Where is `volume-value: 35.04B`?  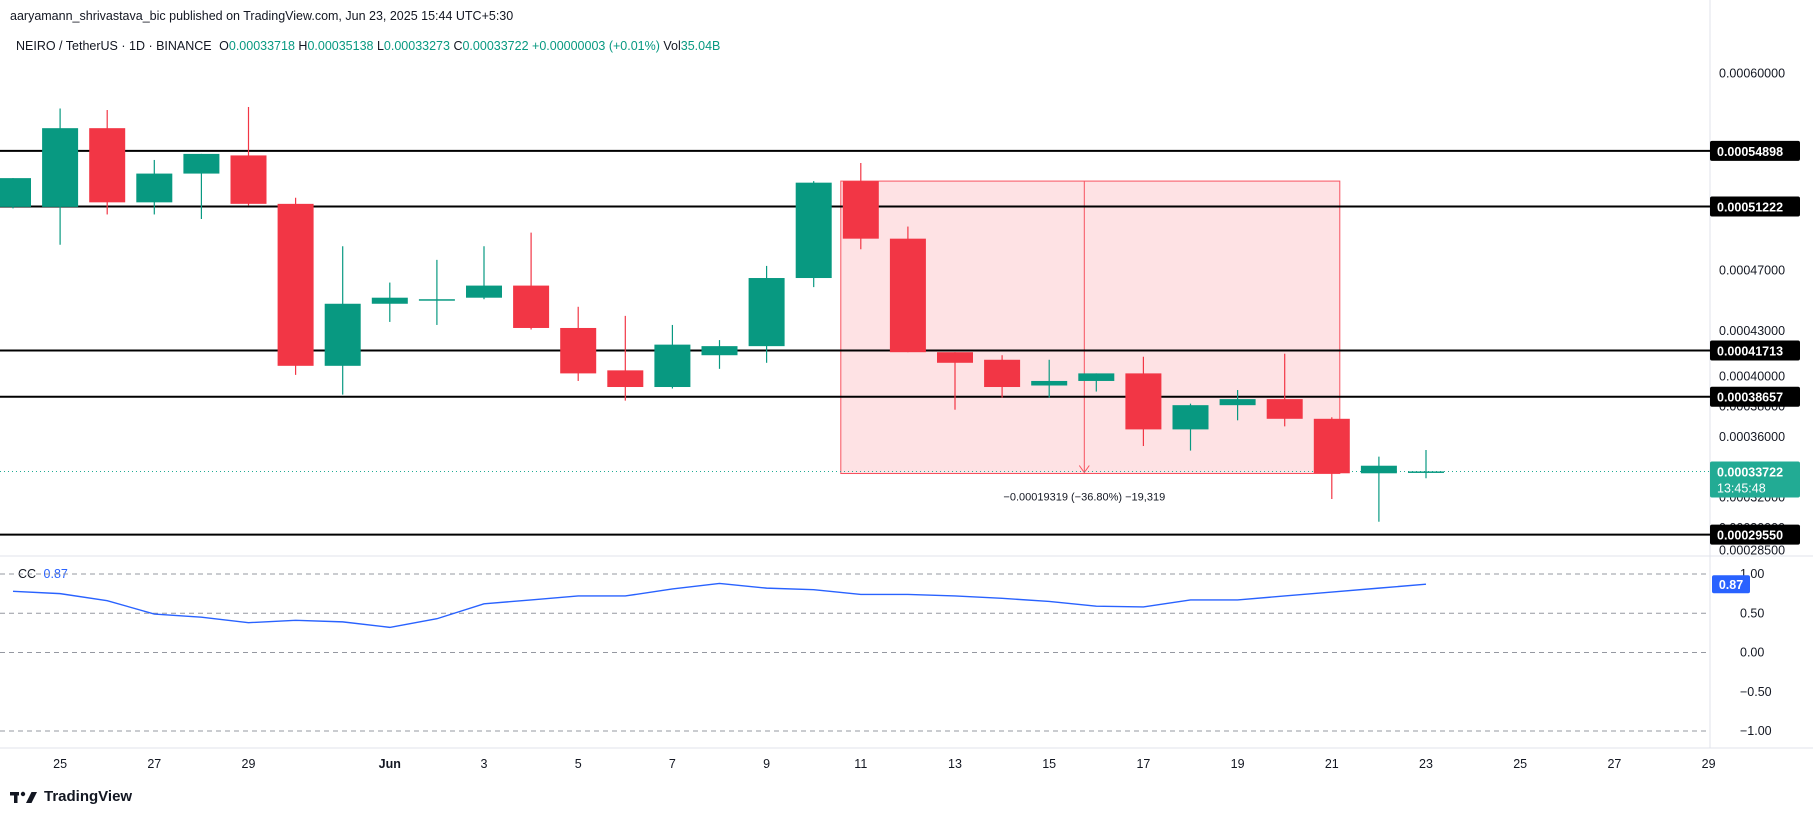
volume-value: 35.04B is located at coordinates (700, 46).